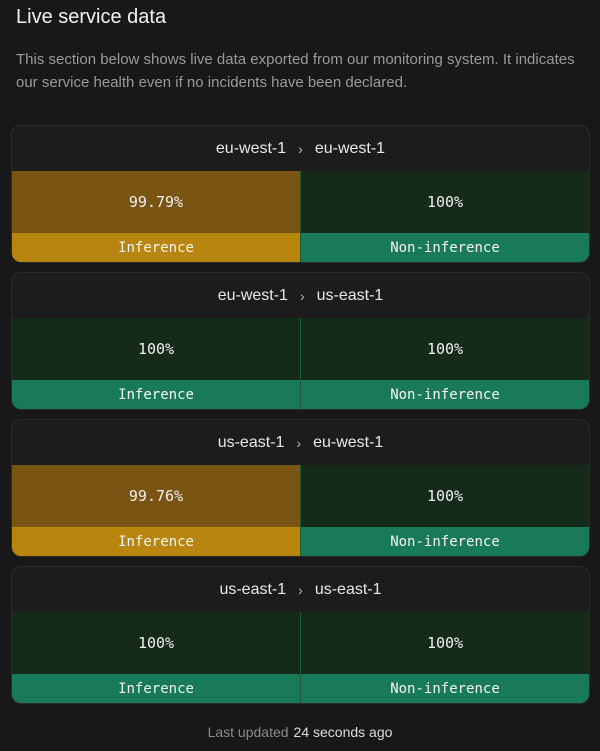 This screenshot has width=600, height=751. Describe the element at coordinates (156, 496) in the screenshot. I see `uptime-value: 99.76%` at that location.